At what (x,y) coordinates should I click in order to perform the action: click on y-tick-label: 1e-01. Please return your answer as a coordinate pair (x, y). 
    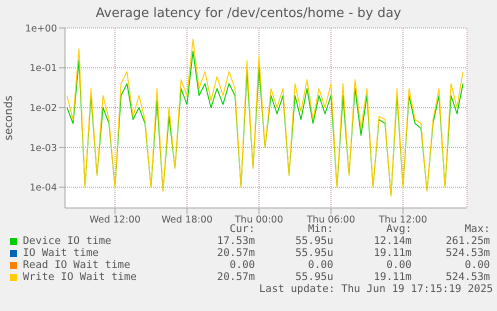
    Looking at the image, I should click on (43, 68).